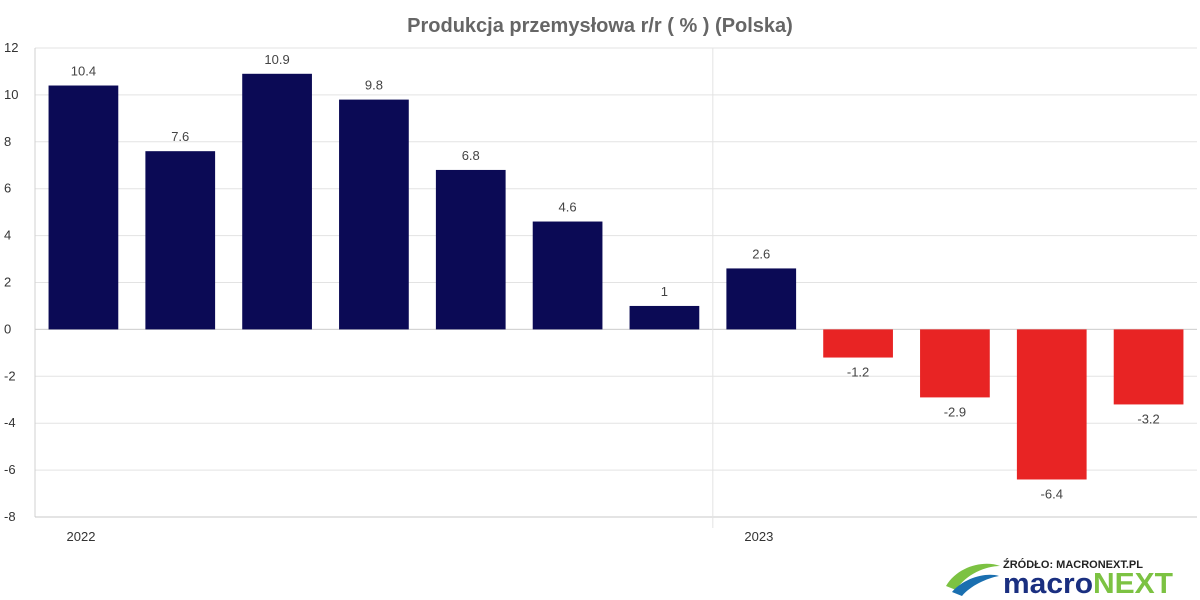  I want to click on brand-wordmark: macro NEXT, so click(1088, 584).